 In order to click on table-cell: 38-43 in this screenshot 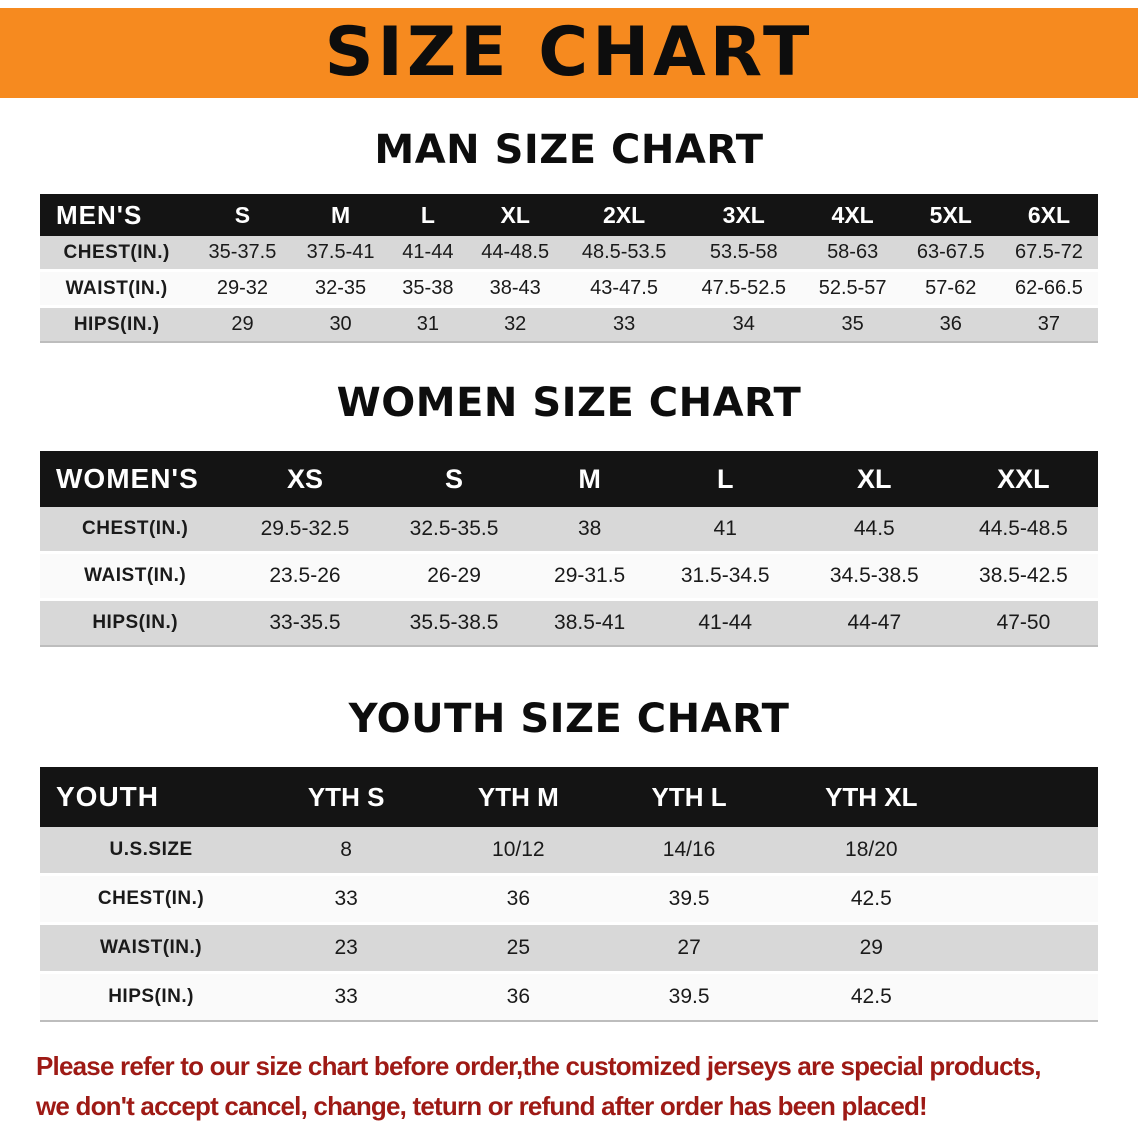, I will do `click(515, 289)`.